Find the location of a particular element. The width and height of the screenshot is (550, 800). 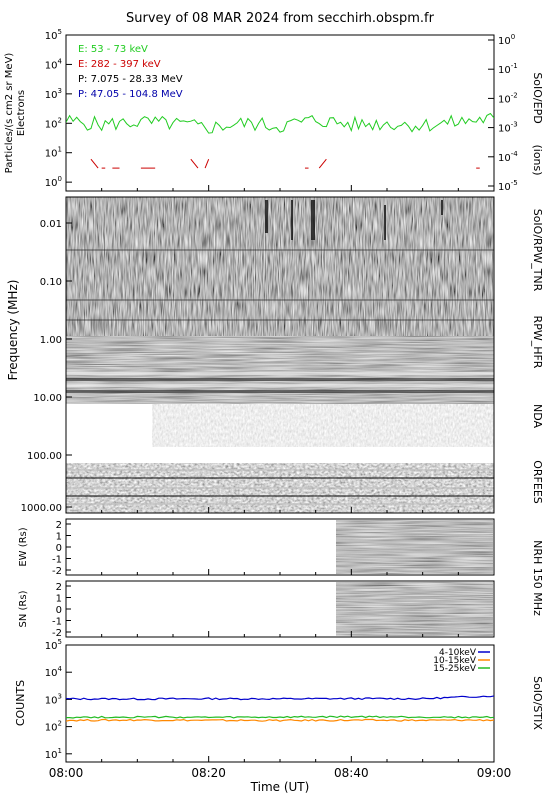

epd-right-label: (ions) is located at coordinates (537, 159).